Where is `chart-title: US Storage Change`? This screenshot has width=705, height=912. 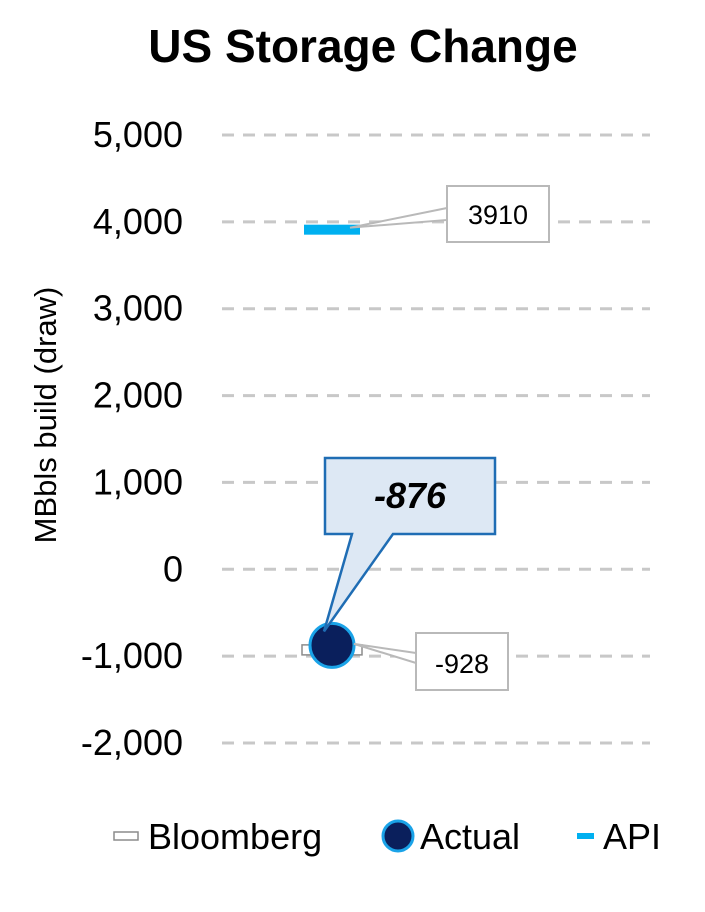 chart-title: US Storage Change is located at coordinates (362, 46).